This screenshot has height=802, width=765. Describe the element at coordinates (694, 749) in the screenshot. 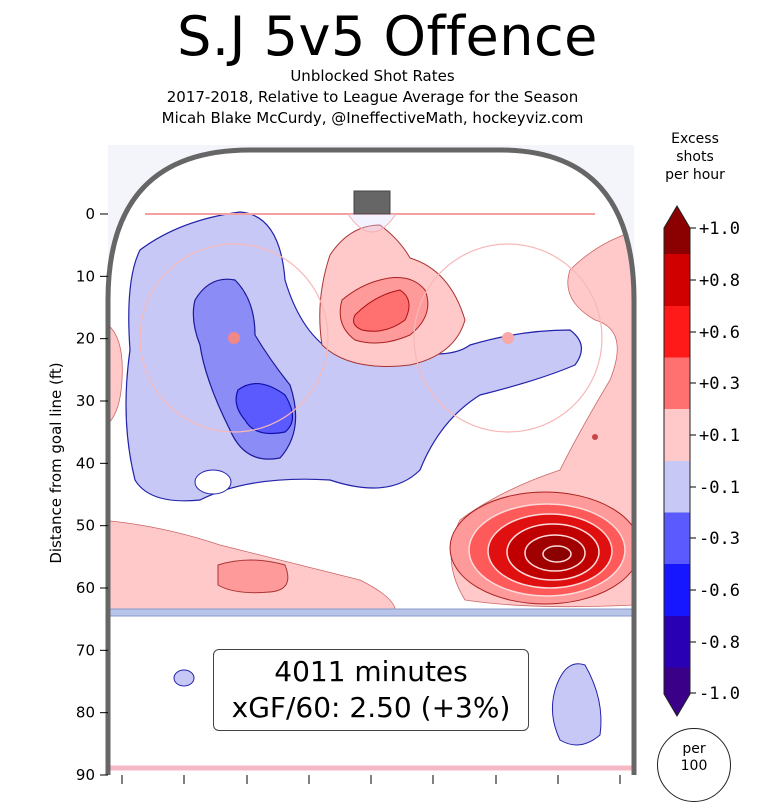

I see `per-badge-line-1: per` at that location.